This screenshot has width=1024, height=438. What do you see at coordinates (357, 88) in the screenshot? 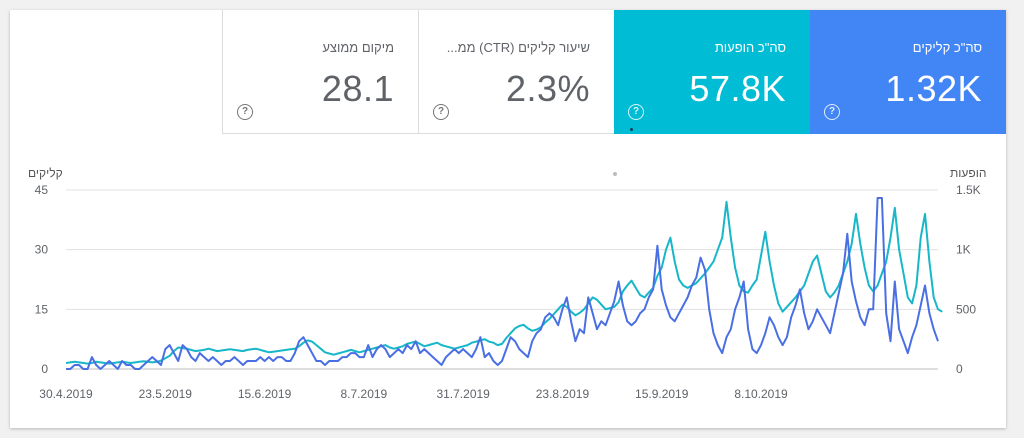
I see `metric-value: 28.1` at bounding box center [357, 88].